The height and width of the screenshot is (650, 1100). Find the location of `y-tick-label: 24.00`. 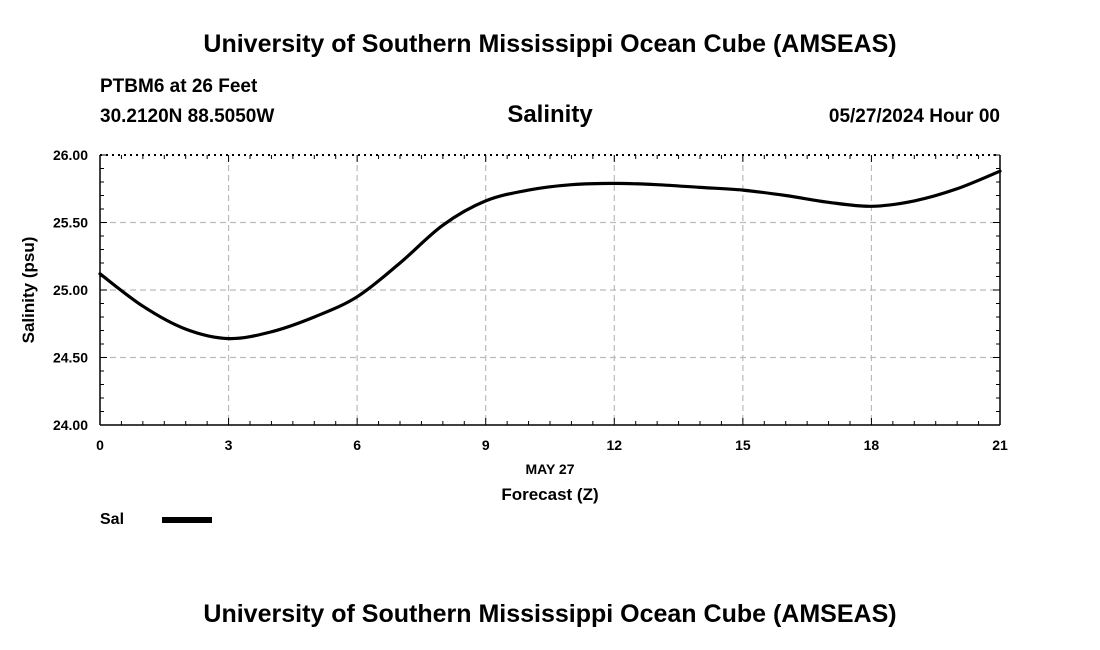

y-tick-label: 24.00 is located at coordinates (70, 425).